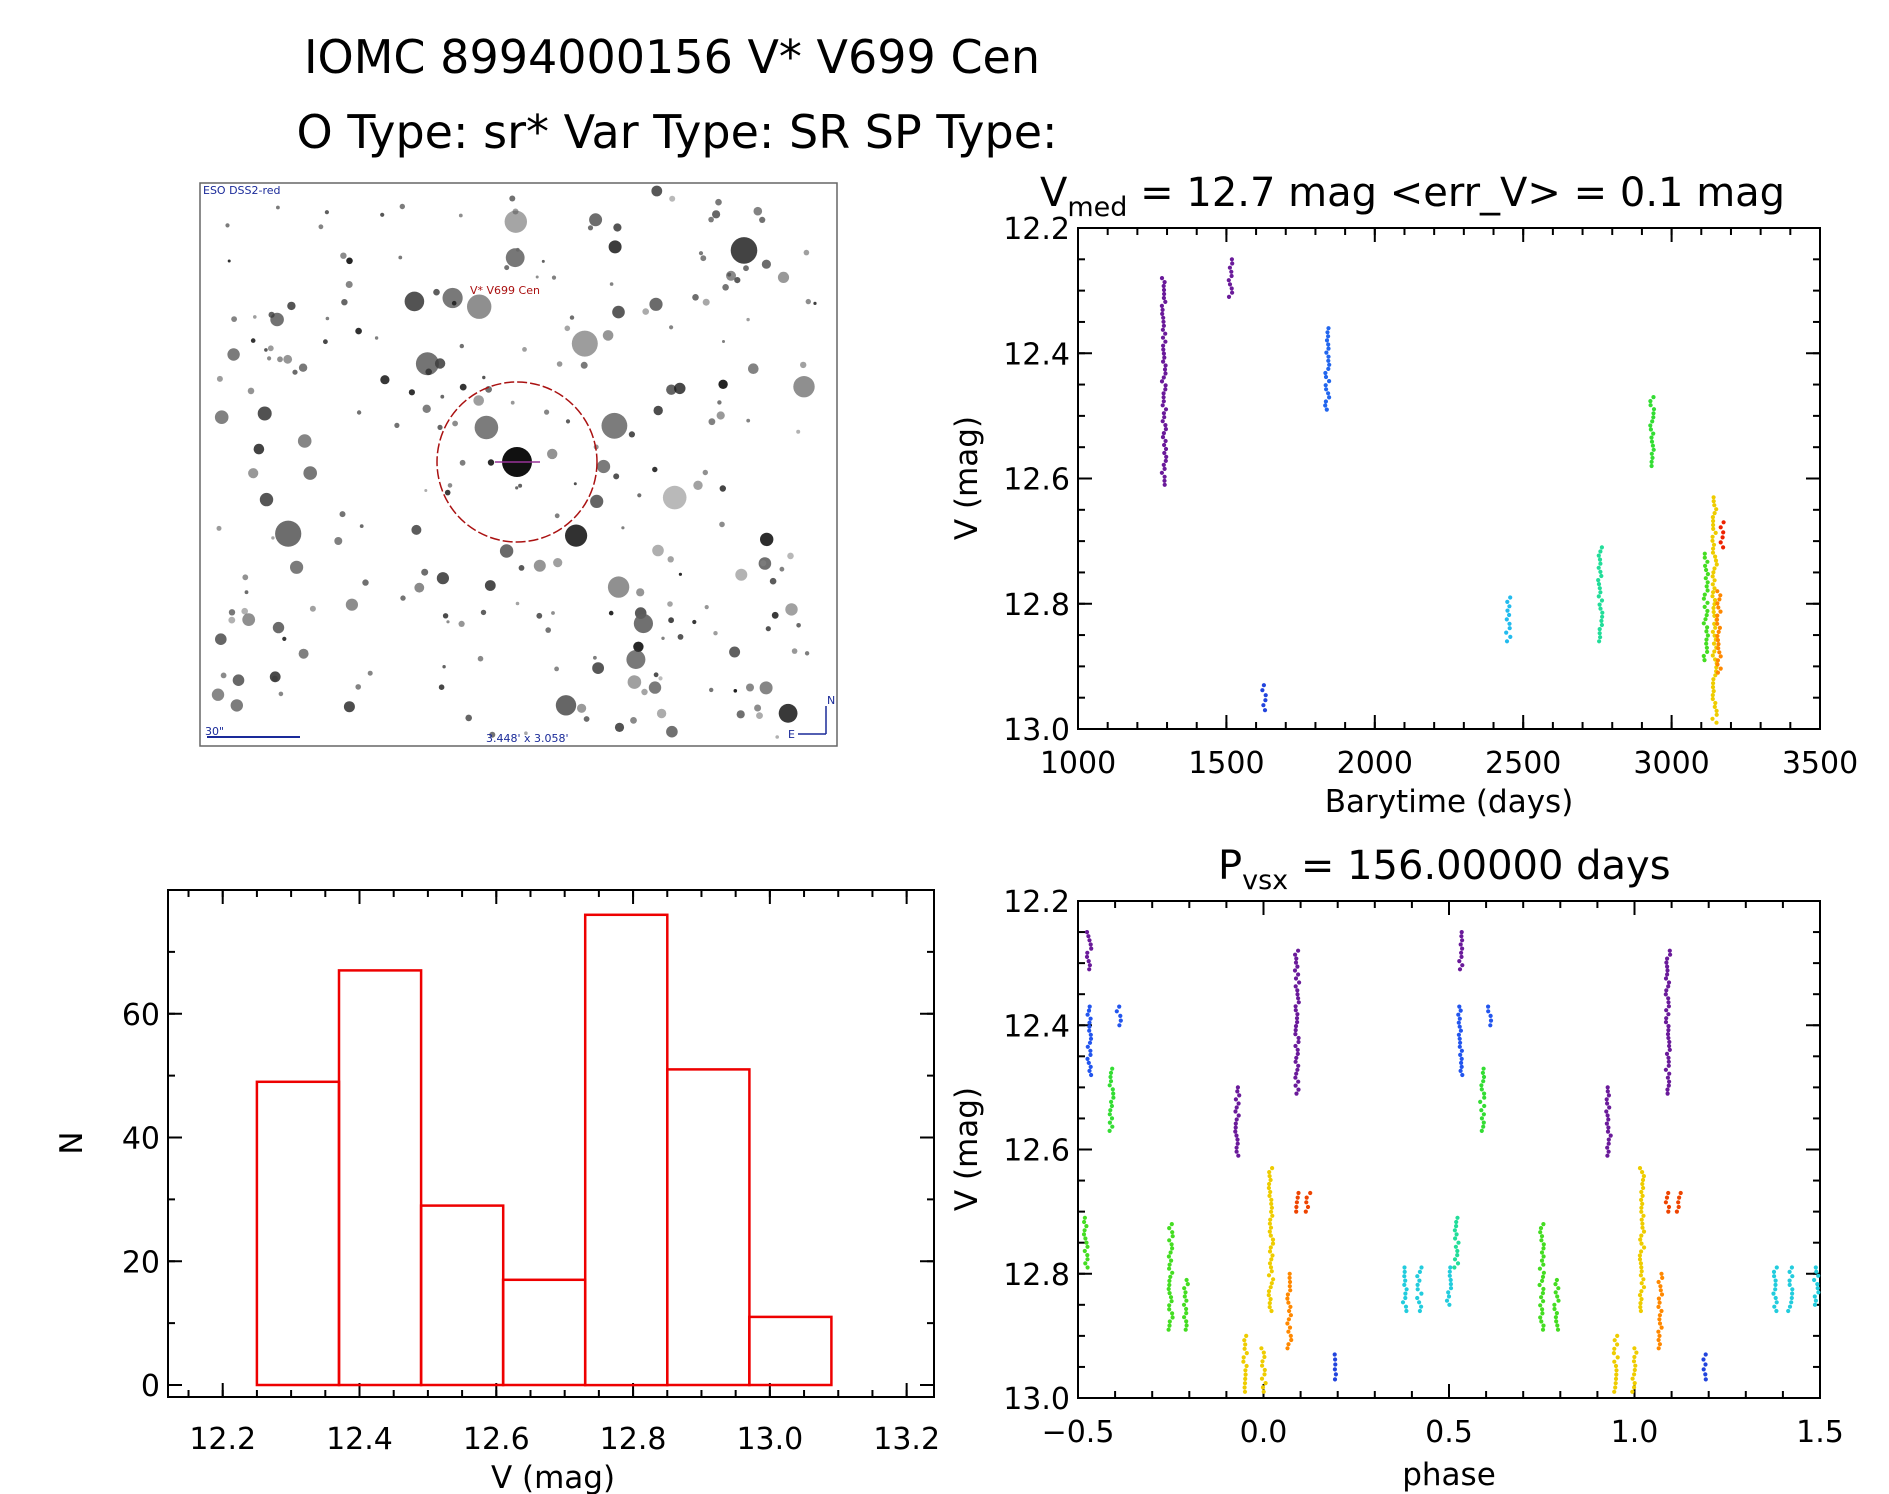  Describe the element at coordinates (626, 1150) in the screenshot. I see `histogram-bar` at that location.